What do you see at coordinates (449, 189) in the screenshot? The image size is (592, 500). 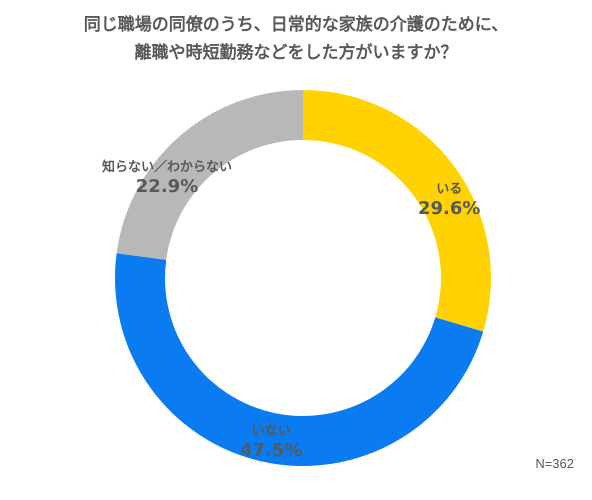 I see `slice-label-iru-name: いる` at bounding box center [449, 189].